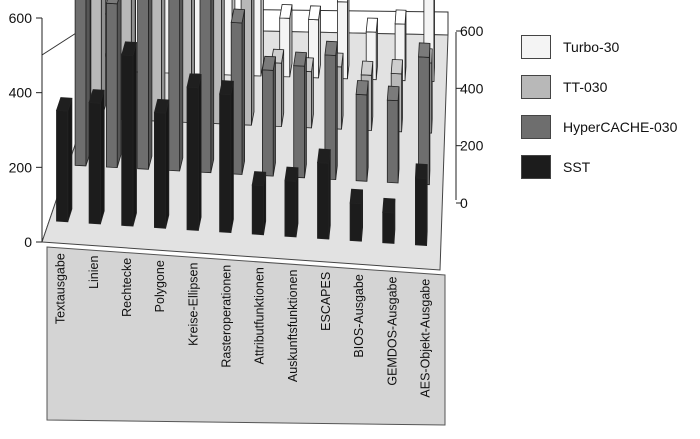 The width and height of the screenshot is (700, 439). What do you see at coordinates (226, 316) in the screenshot?
I see `category-label-rasteroperationen: Rasteroperationen` at bounding box center [226, 316].